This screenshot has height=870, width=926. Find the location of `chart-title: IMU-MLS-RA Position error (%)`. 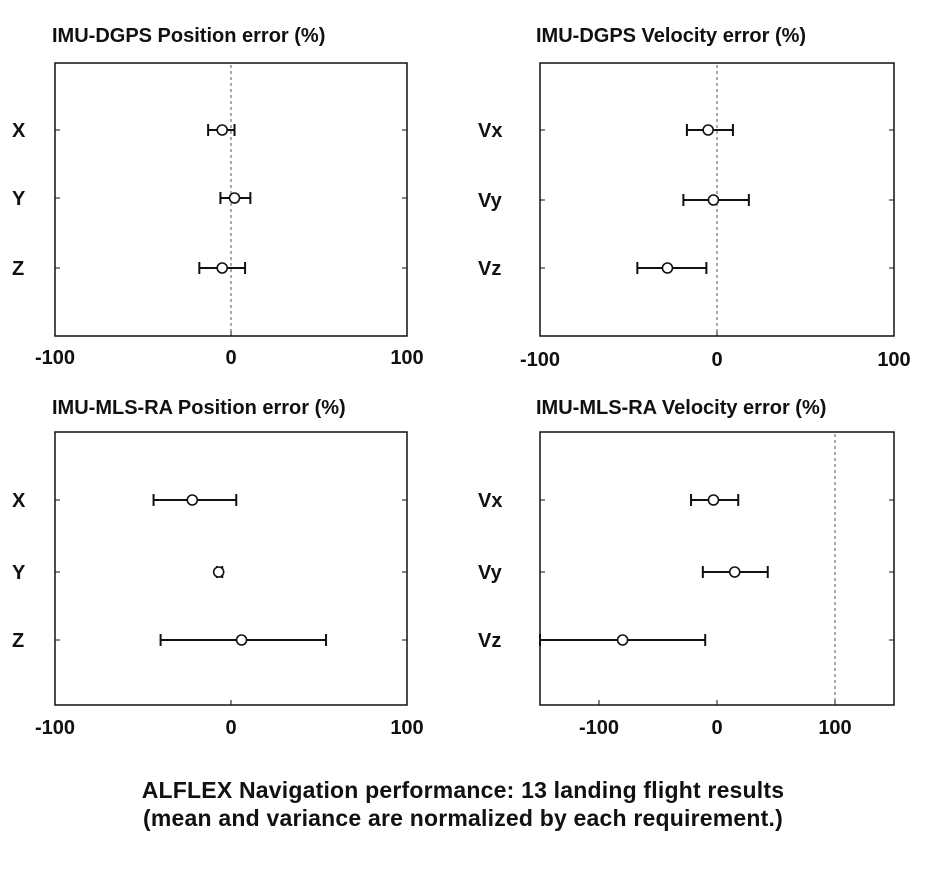

chart-title: IMU-MLS-RA Position error (%) is located at coordinates (199, 408).